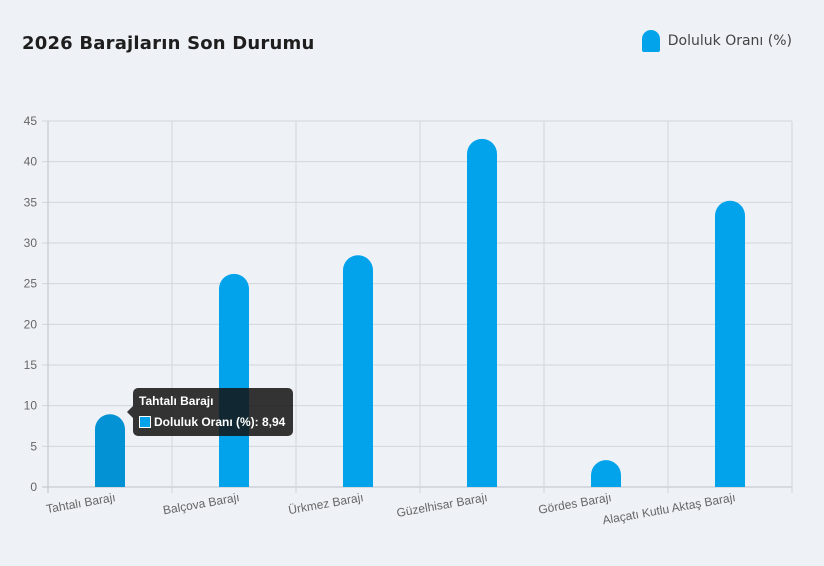  Describe the element at coordinates (31, 121) in the screenshot. I see `y-tick-label: 45` at that location.